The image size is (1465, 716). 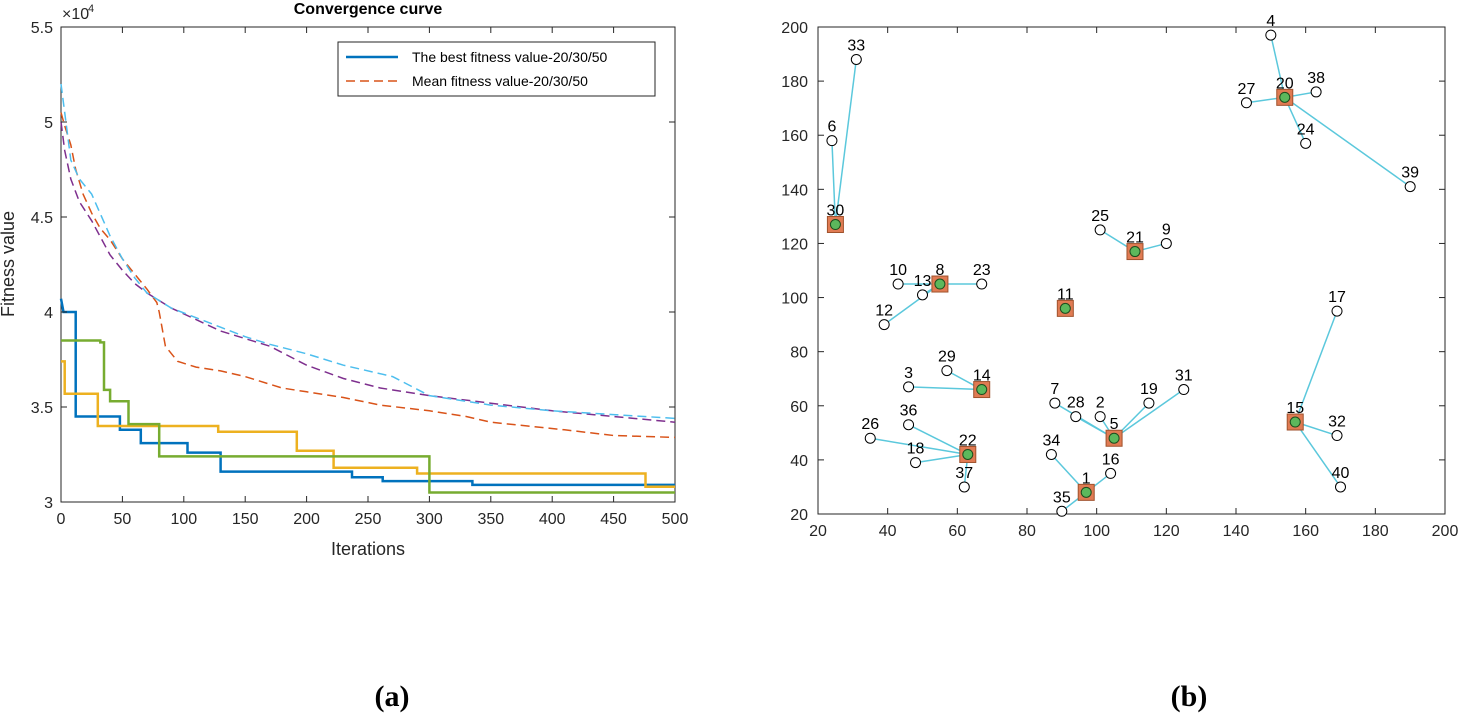 What do you see at coordinates (42, 218) in the screenshot?
I see `y-tick-label: 4.5` at bounding box center [42, 218].